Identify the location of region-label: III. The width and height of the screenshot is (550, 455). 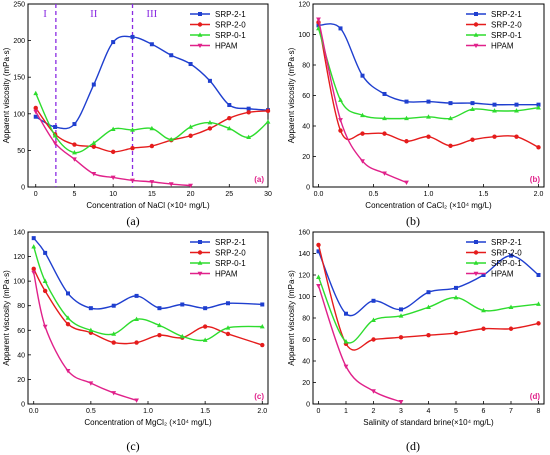
(151, 14).